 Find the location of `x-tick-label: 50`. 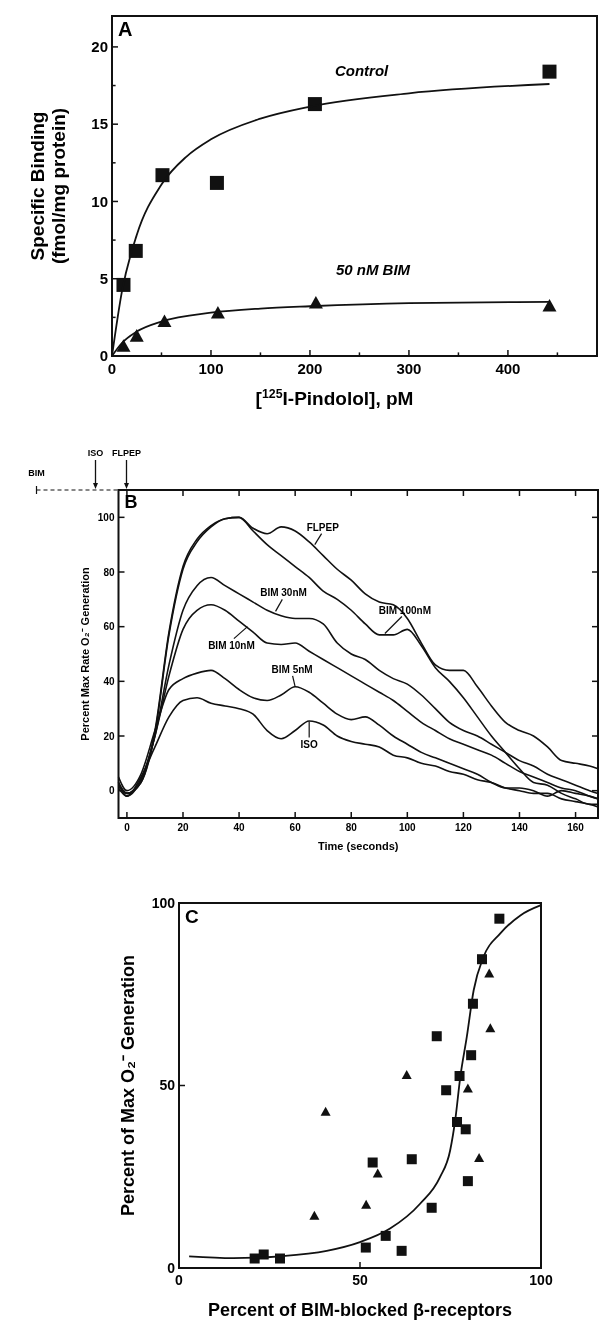

x-tick-label: 50 is located at coordinates (360, 1280).